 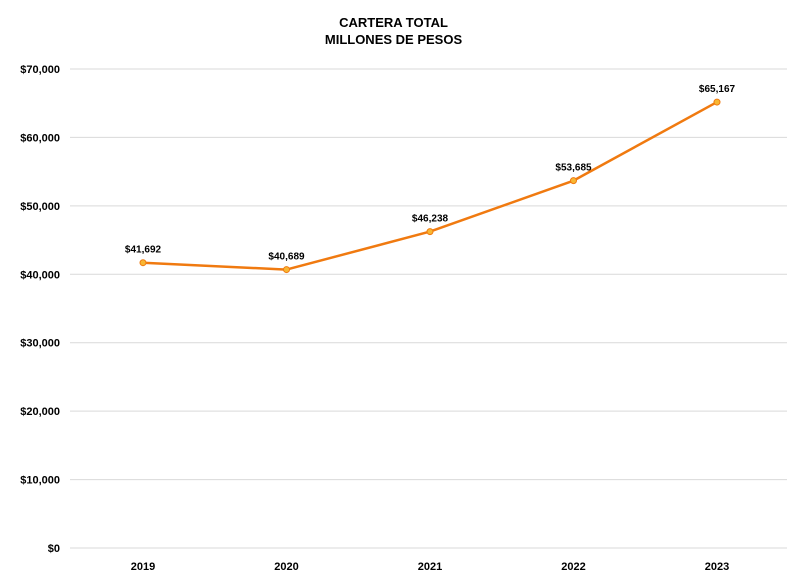 I want to click on y-tick-label: $50,000, so click(x=40, y=207).